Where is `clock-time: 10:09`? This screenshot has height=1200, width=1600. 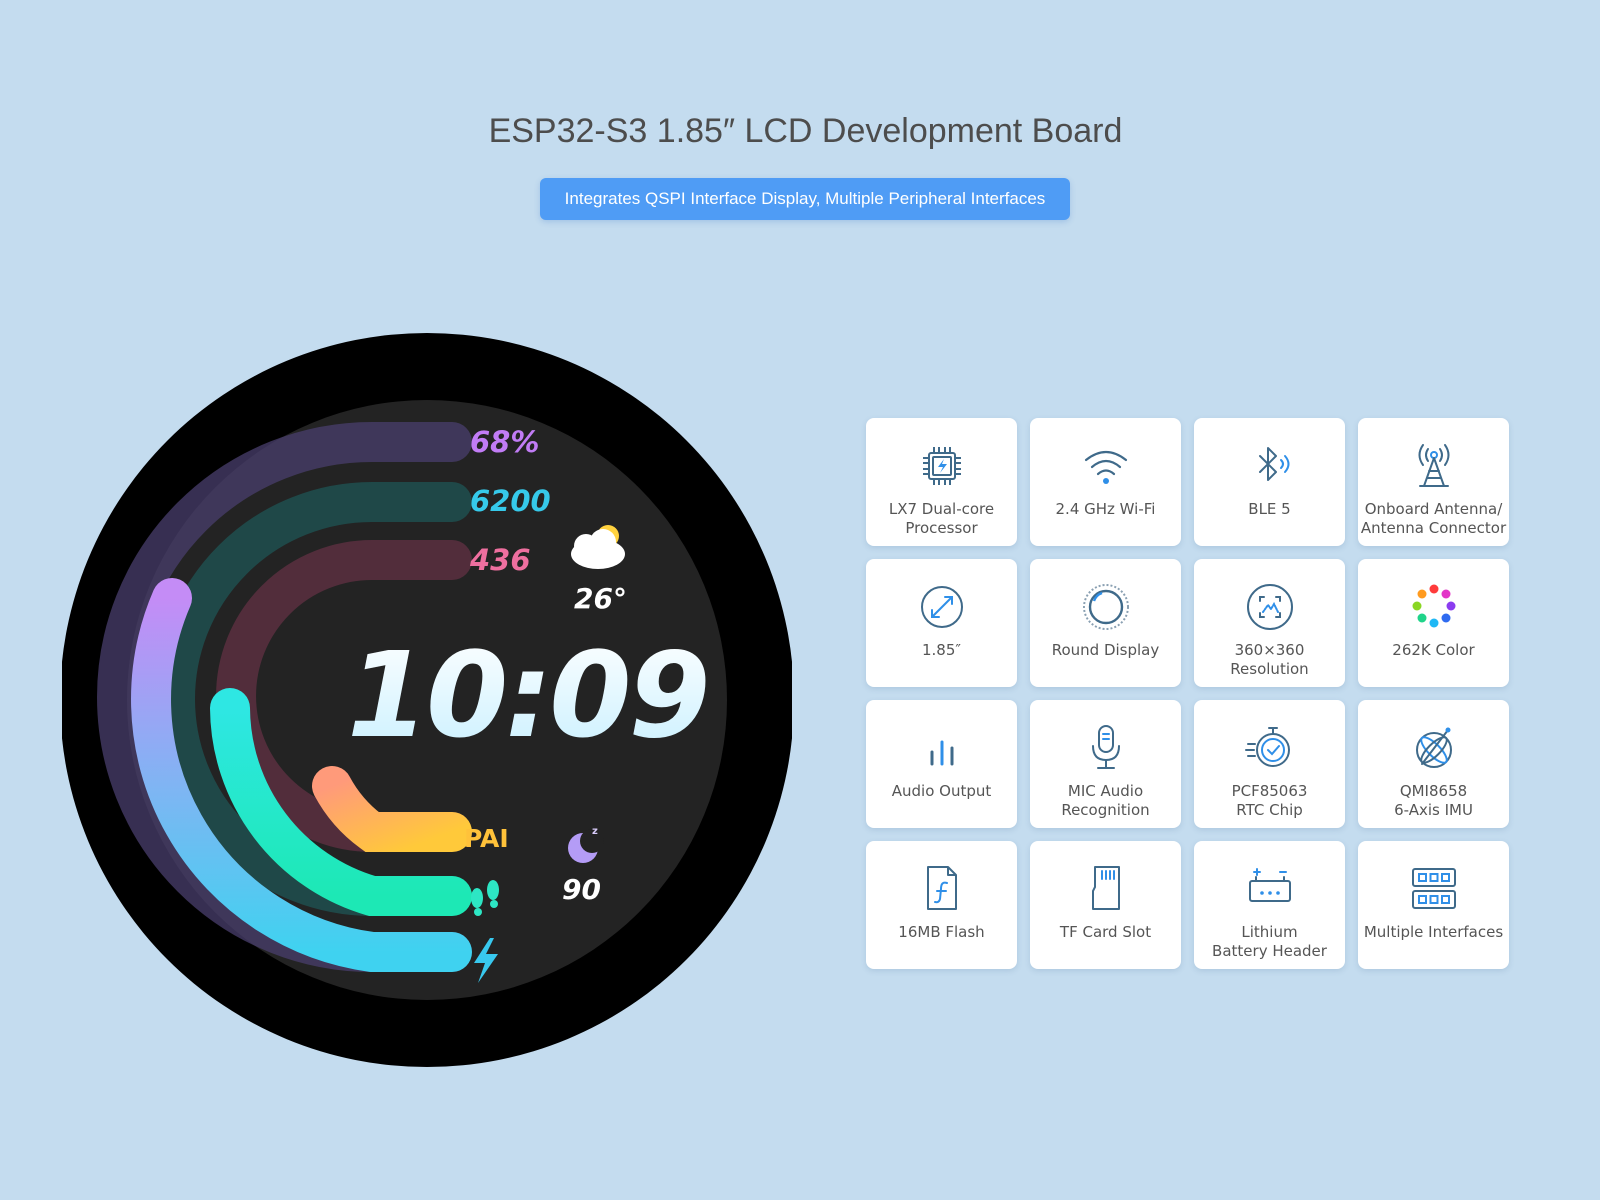
clock-time: 10:09 is located at coordinates (527, 695).